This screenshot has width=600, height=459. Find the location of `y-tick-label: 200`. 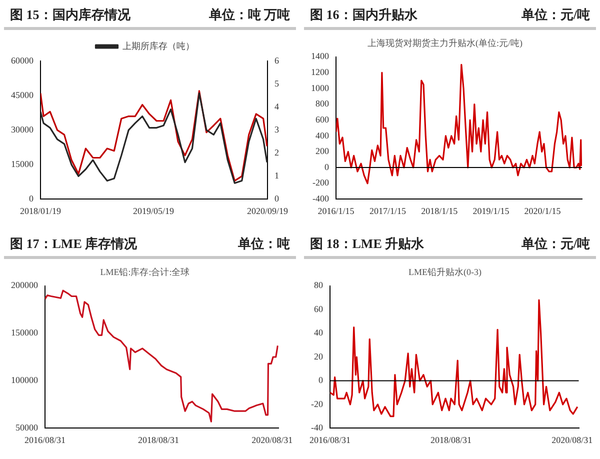

y-tick-label: 200 is located at coordinates (323, 151).